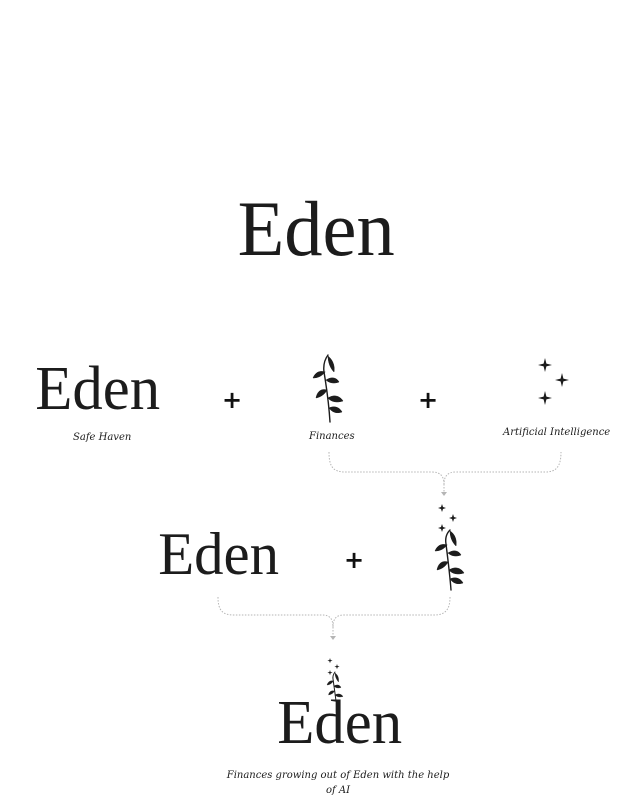 The width and height of the screenshot is (643, 798). What do you see at coordinates (354, 560) in the screenshot?
I see `plus-operator-3: +` at bounding box center [354, 560].